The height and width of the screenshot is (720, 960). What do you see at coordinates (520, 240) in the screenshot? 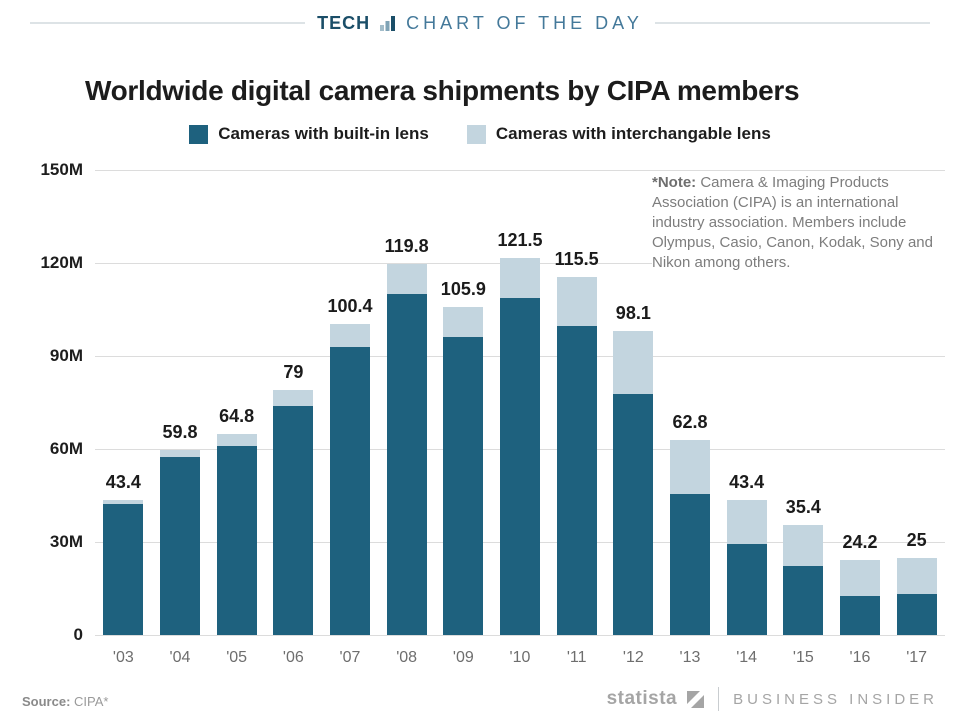
I see `bar-value-label-10: 121.5` at bounding box center [520, 240].